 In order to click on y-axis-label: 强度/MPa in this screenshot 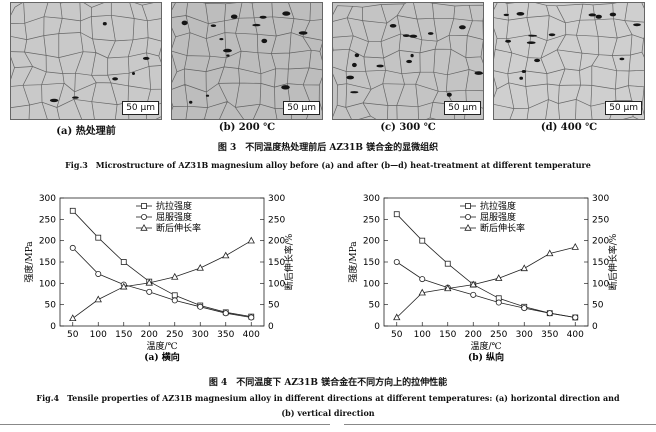, I will do `click(353, 262)`.